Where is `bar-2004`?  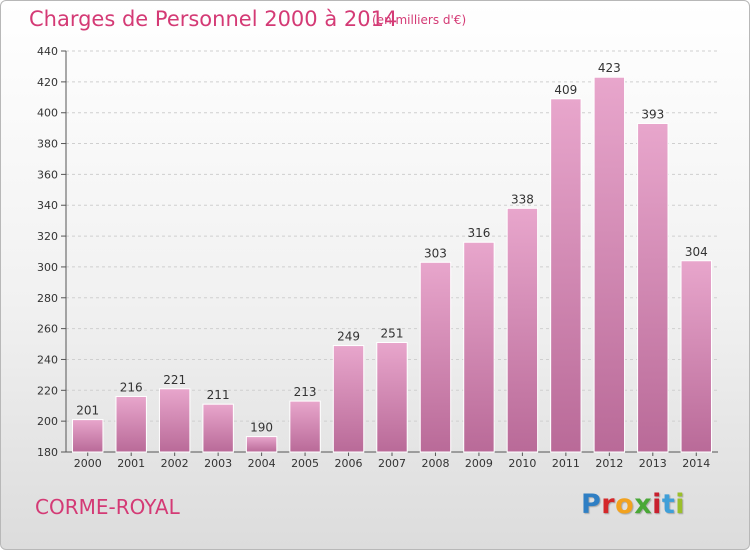
bar-2004 is located at coordinates (261, 444).